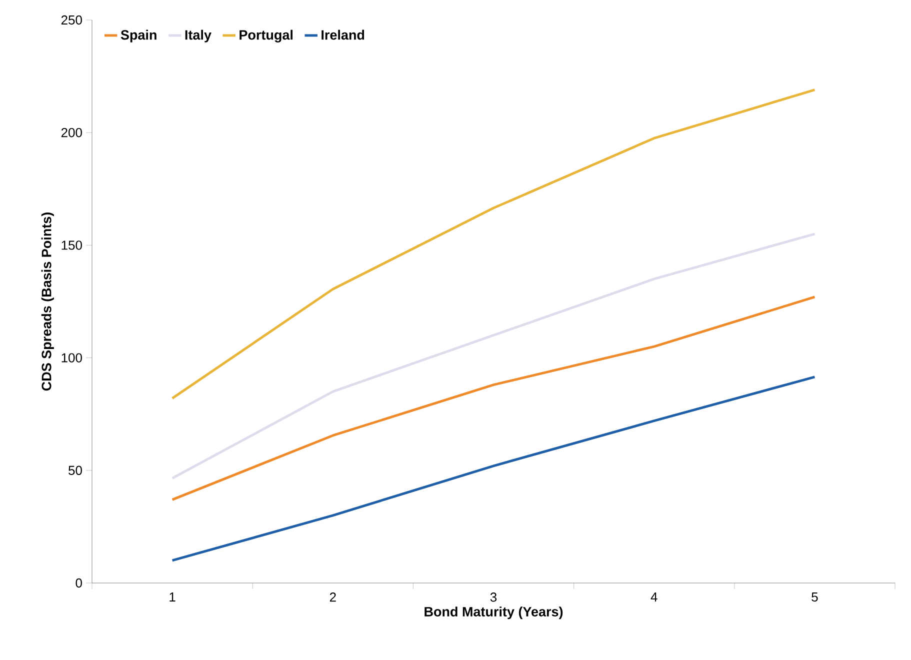 The height and width of the screenshot is (660, 911). Describe the element at coordinates (654, 597) in the screenshot. I see `x-tick-label: 4` at that location.